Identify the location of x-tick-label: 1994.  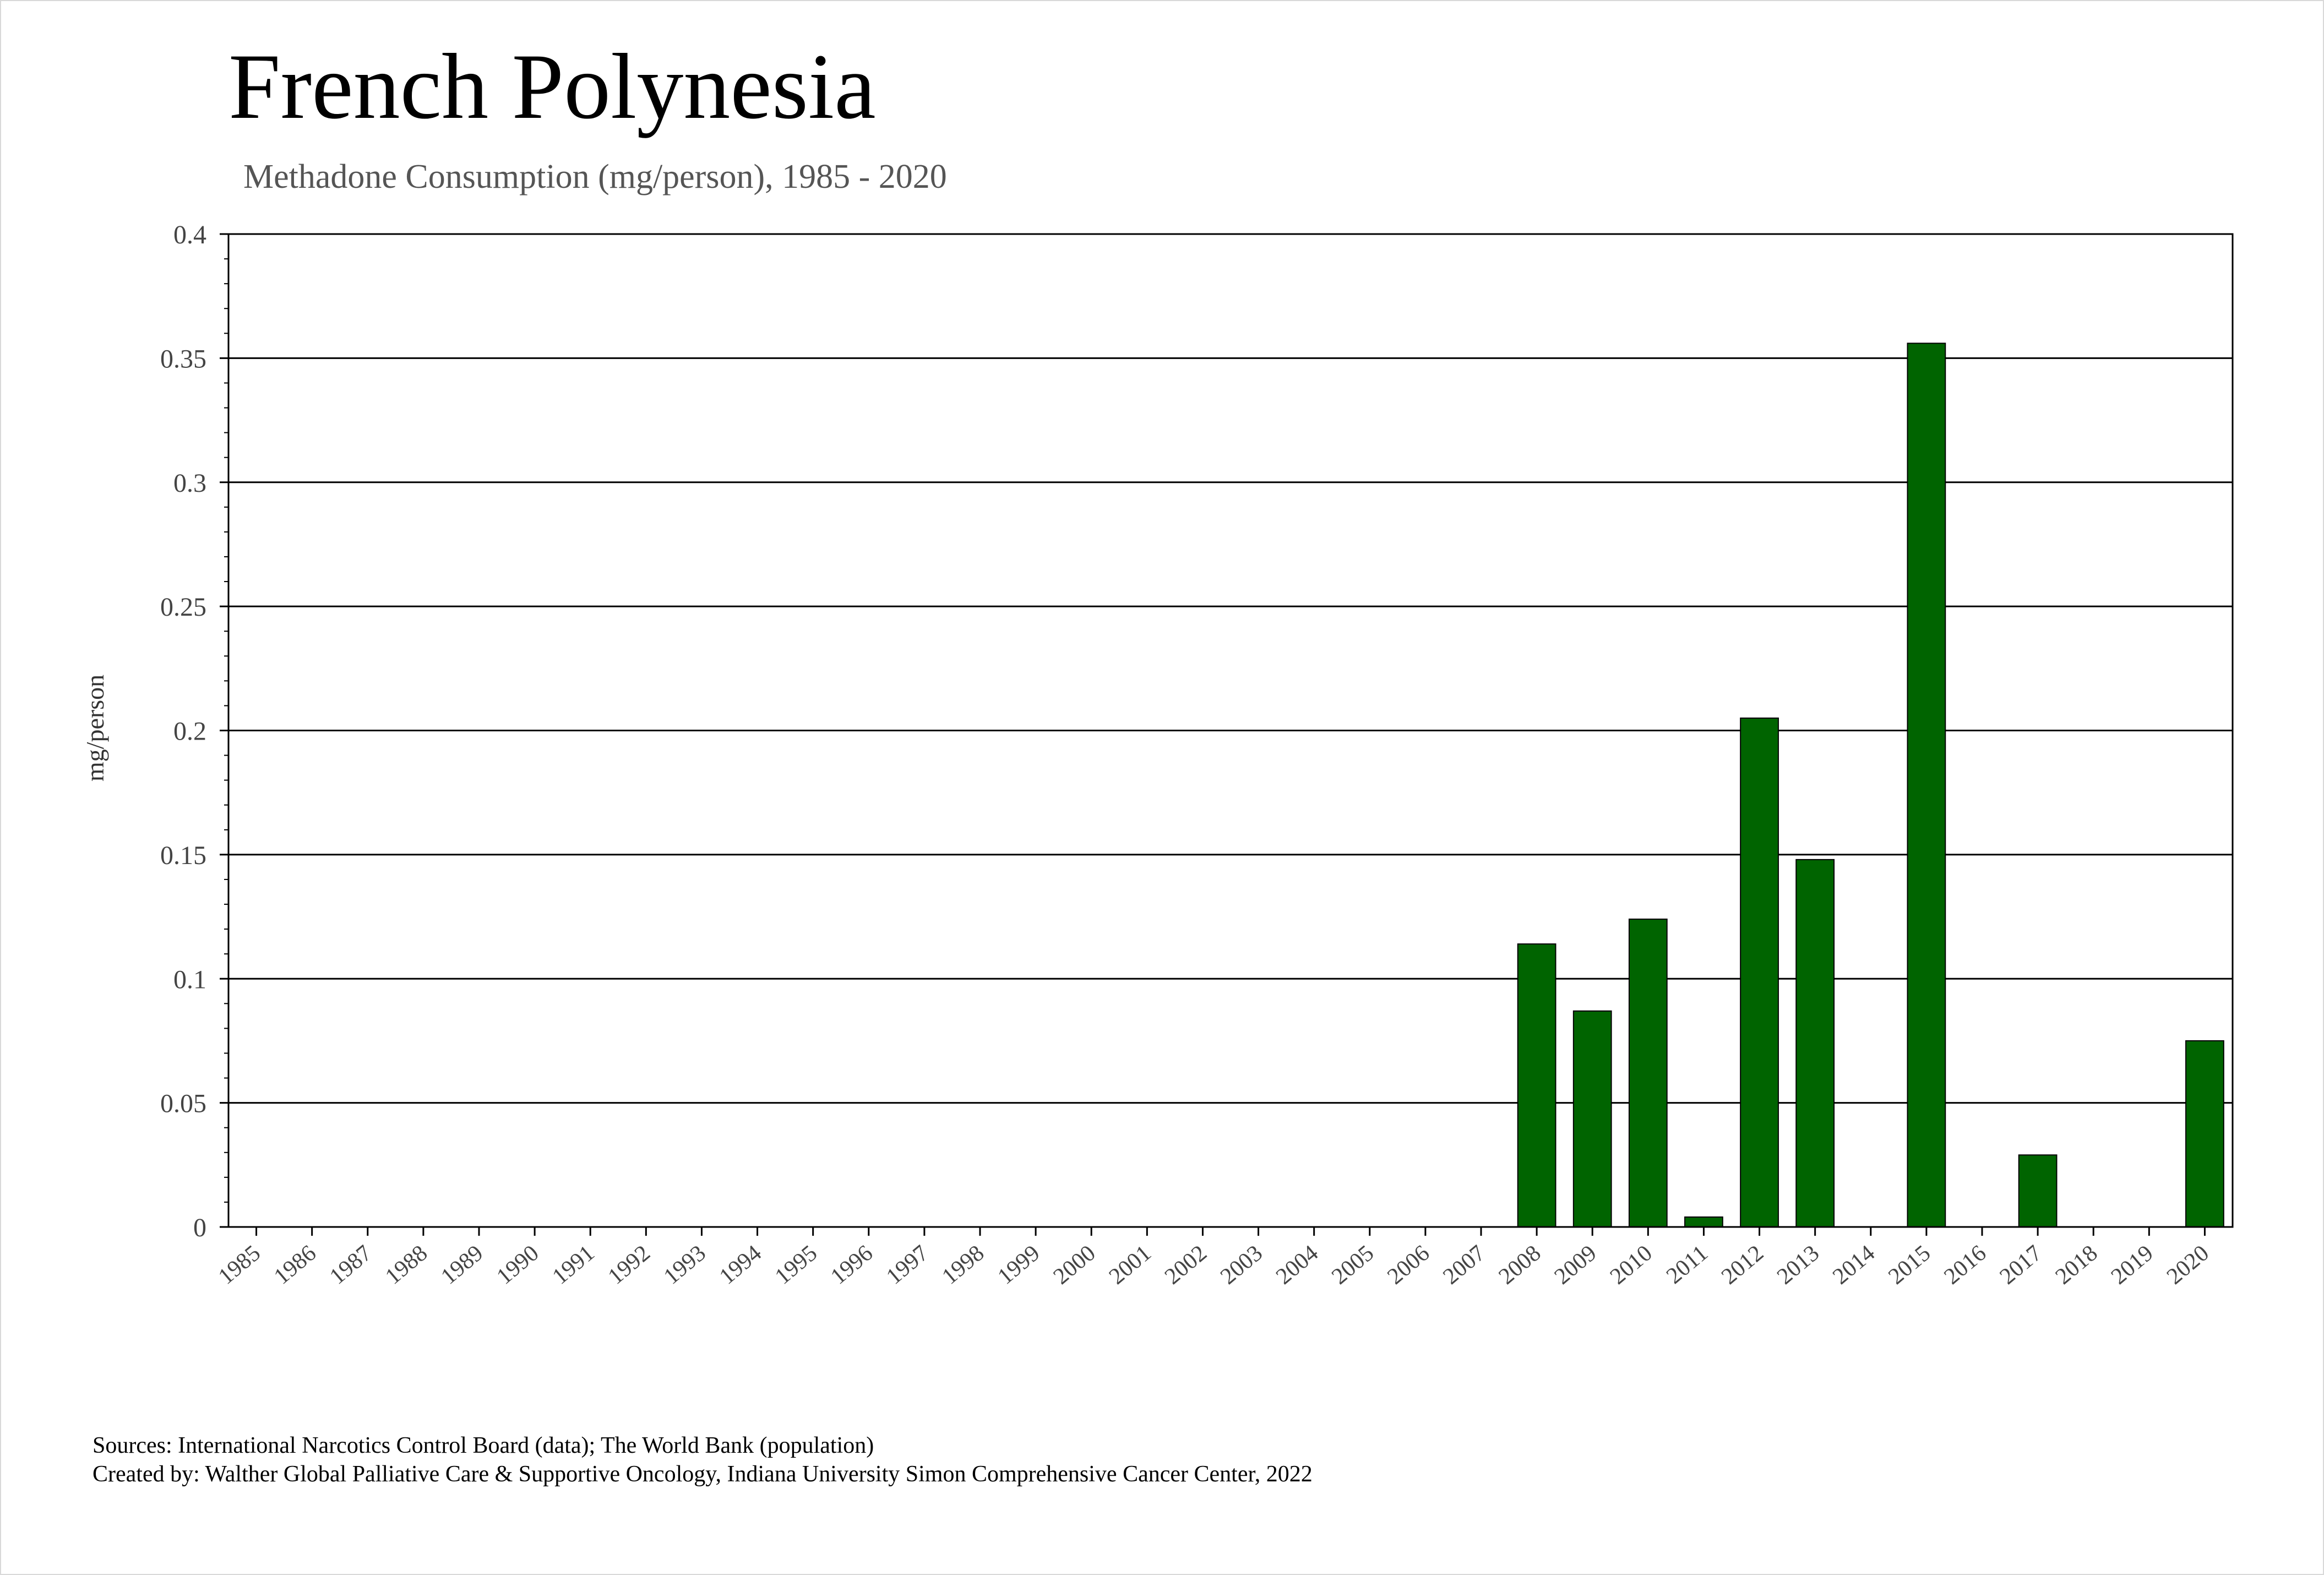
(740, 1264).